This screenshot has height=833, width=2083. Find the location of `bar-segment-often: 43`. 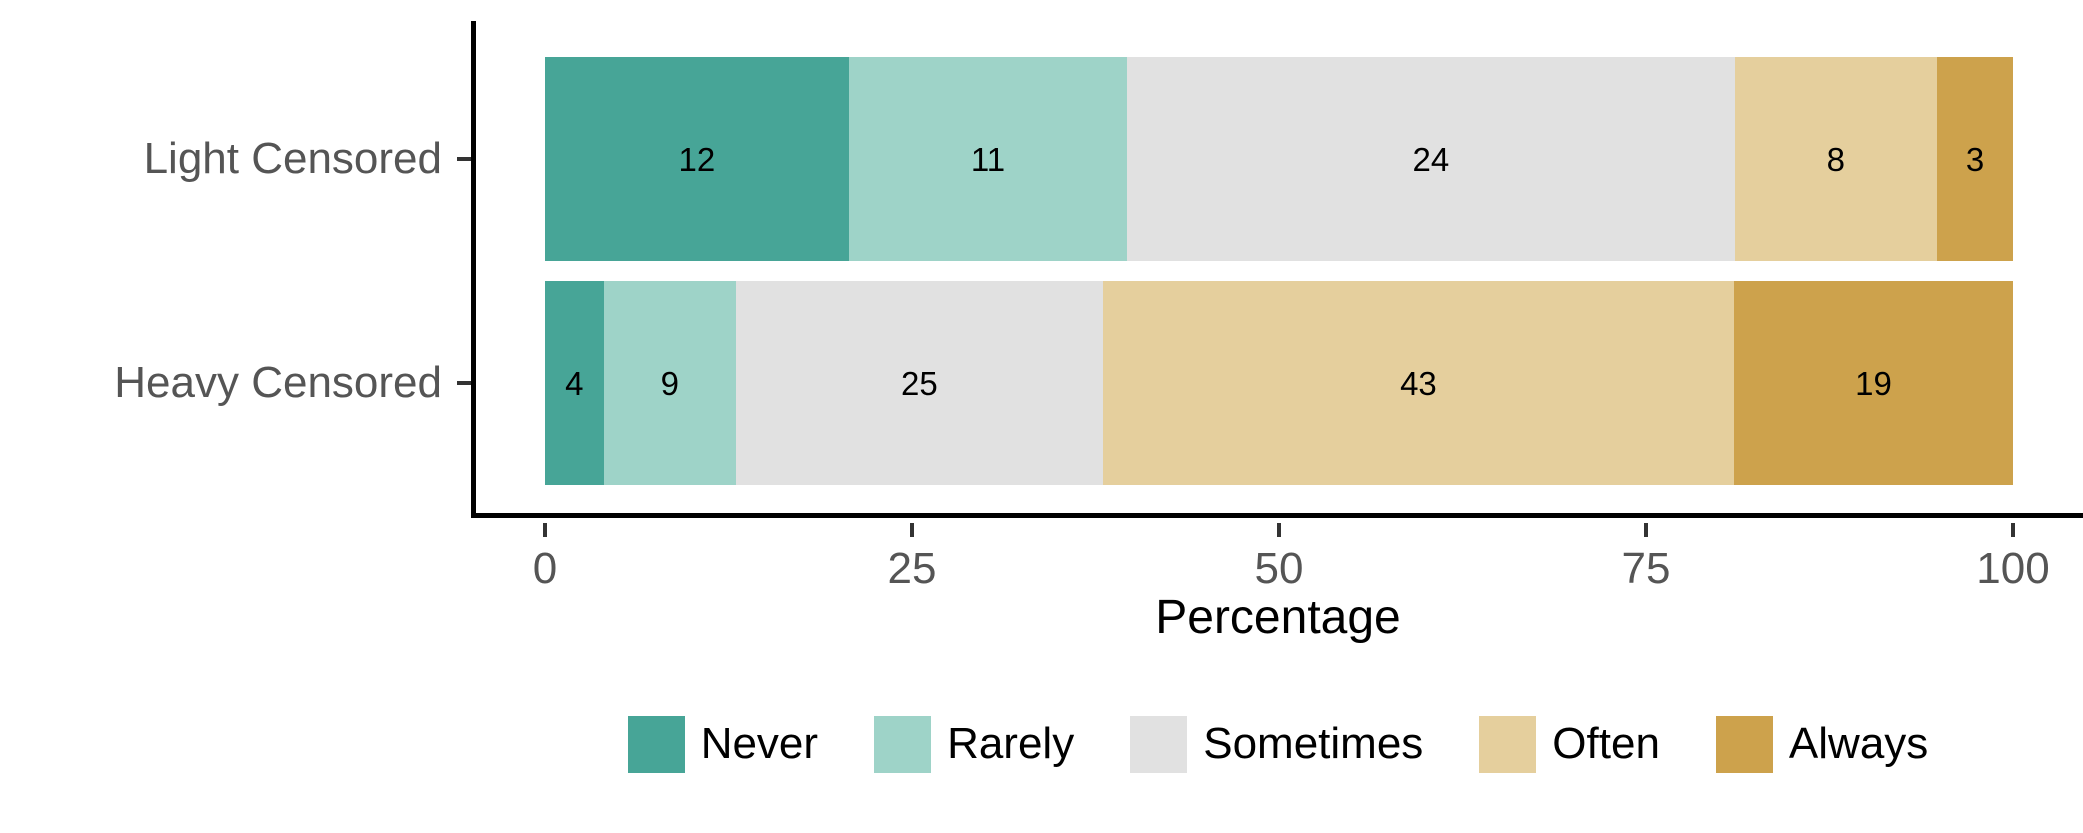

bar-segment-often: 43 is located at coordinates (1418, 383).